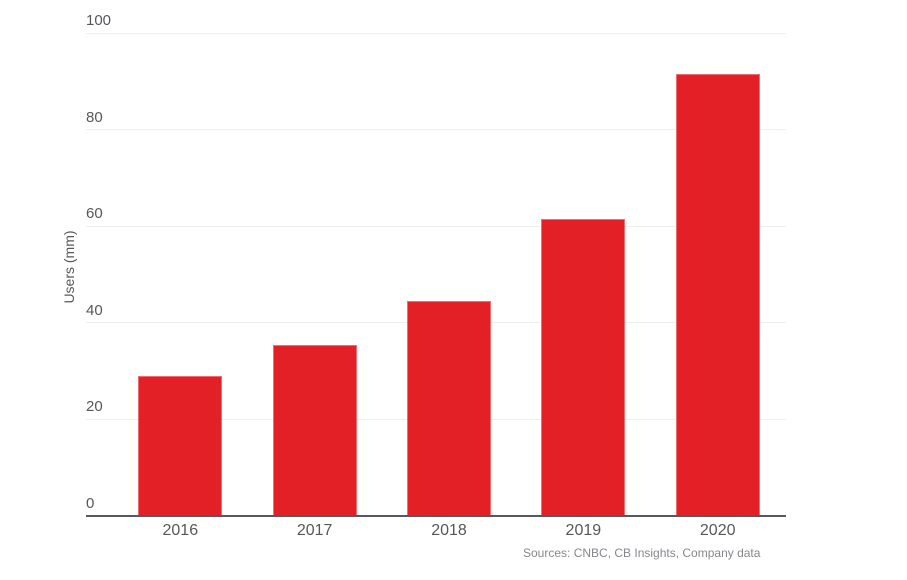  What do you see at coordinates (583, 367) in the screenshot?
I see `bar-2019` at bounding box center [583, 367].